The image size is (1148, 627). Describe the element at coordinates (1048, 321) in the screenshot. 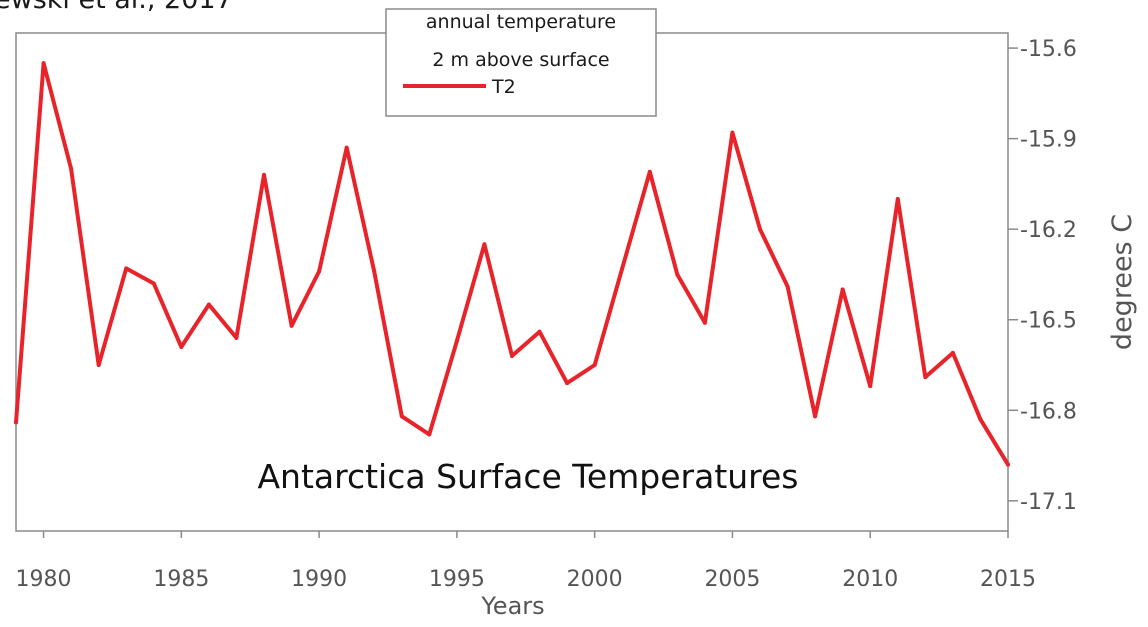

I see `y-tick-label: -16.5` at that location.